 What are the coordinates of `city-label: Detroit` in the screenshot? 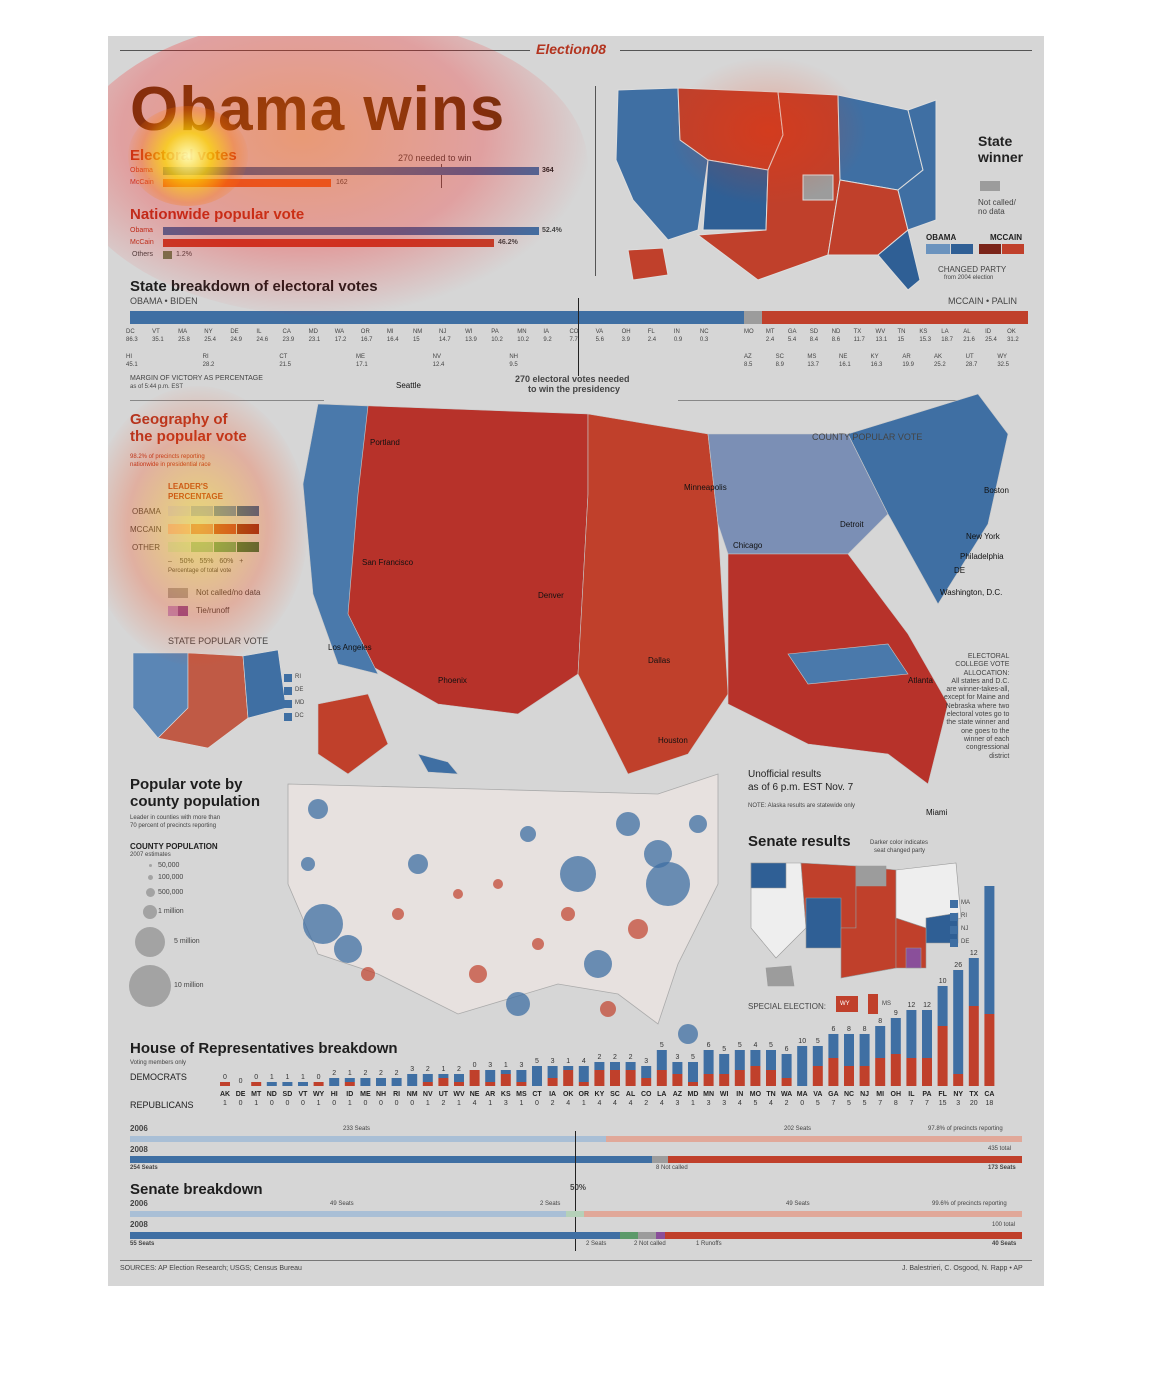 It's located at (852, 524).